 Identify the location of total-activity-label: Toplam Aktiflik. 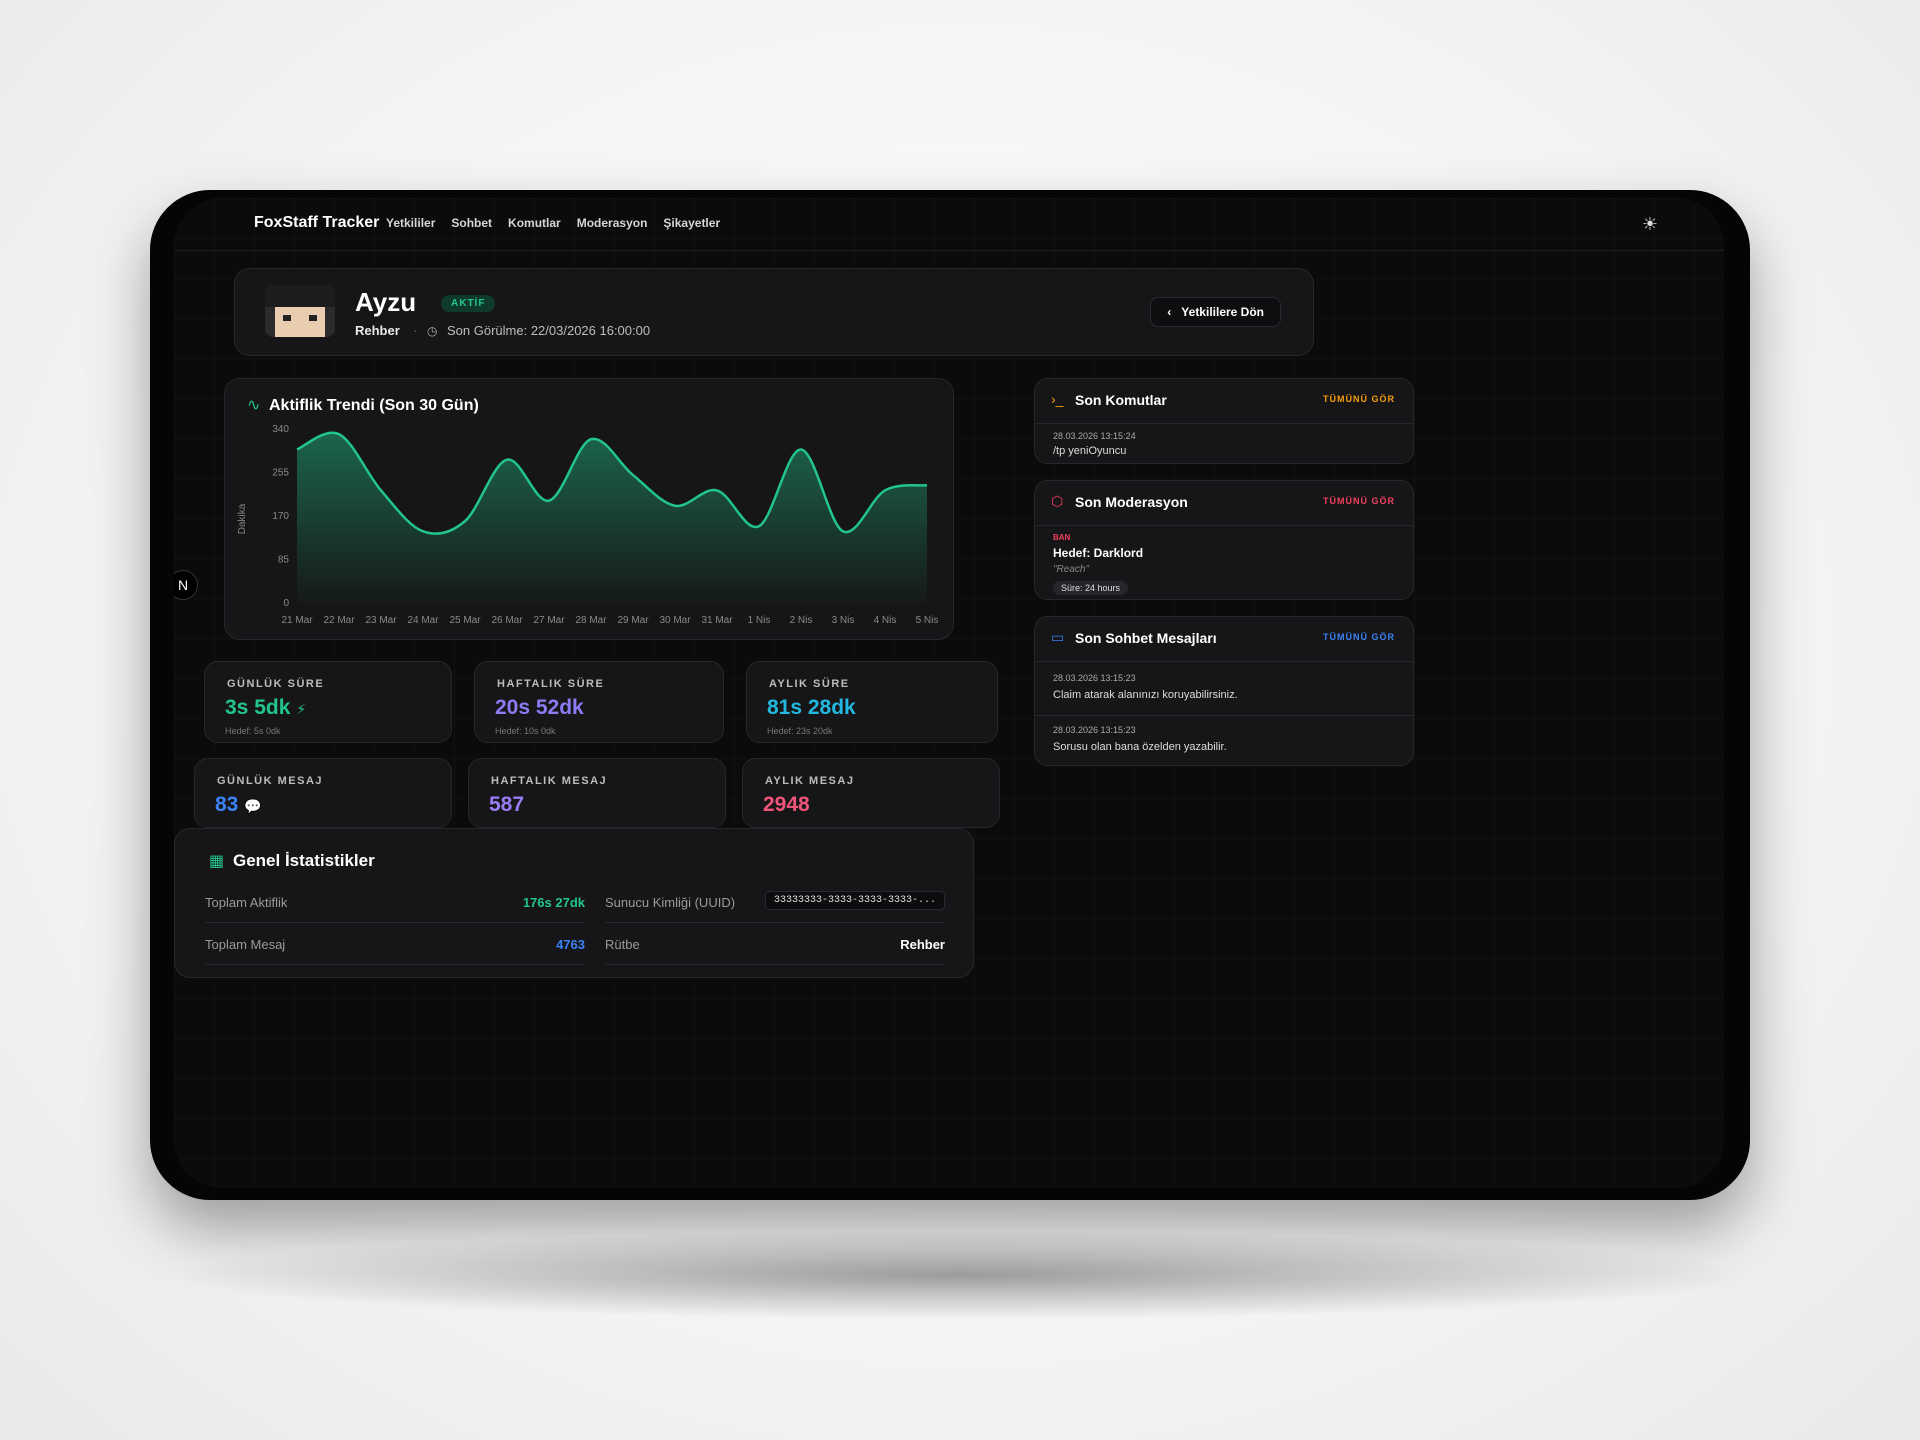
(246, 902).